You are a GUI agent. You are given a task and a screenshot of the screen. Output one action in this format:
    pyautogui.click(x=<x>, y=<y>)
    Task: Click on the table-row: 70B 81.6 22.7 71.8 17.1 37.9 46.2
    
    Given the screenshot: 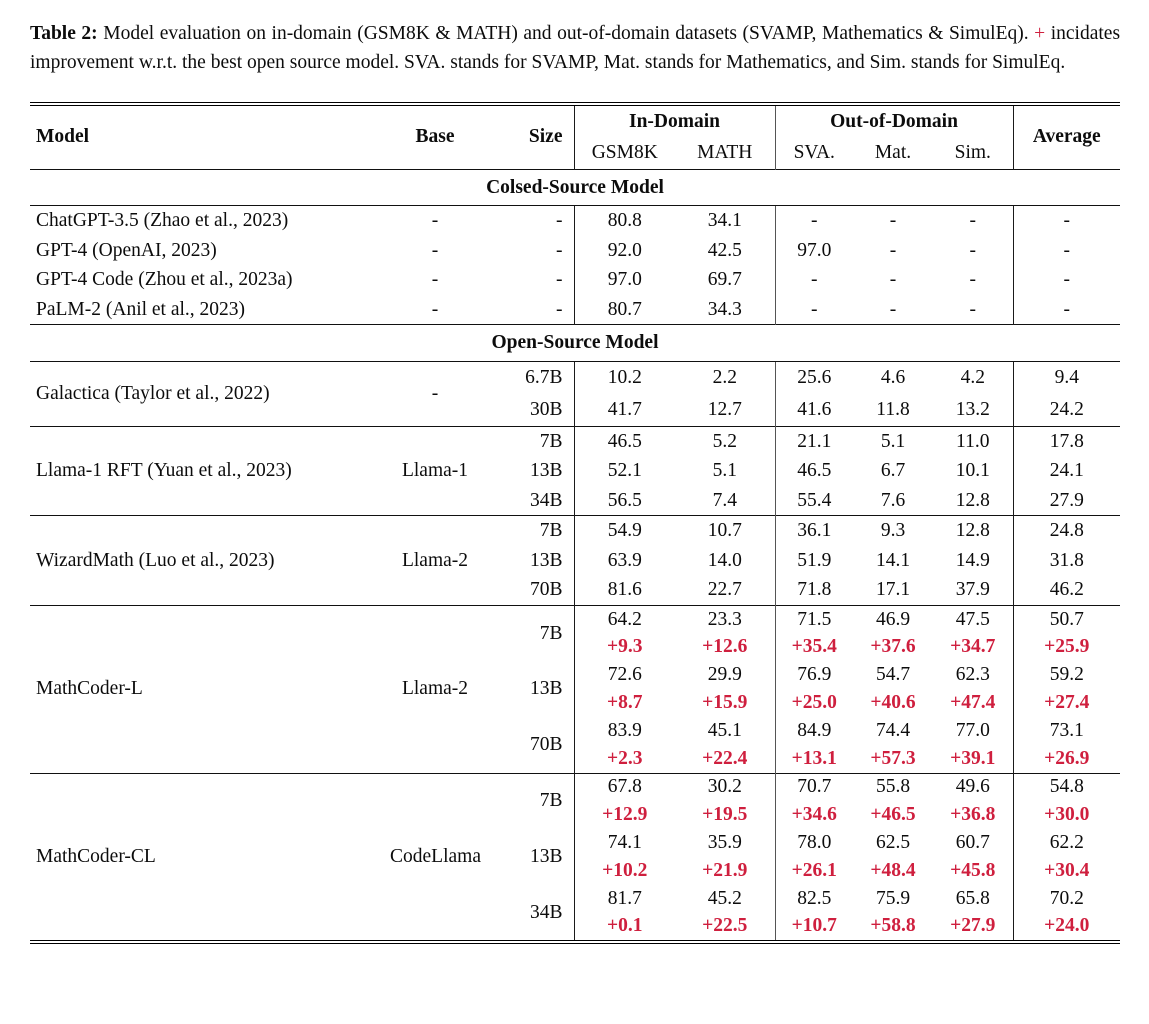 What is the action you would take?
    pyautogui.click(x=575, y=590)
    